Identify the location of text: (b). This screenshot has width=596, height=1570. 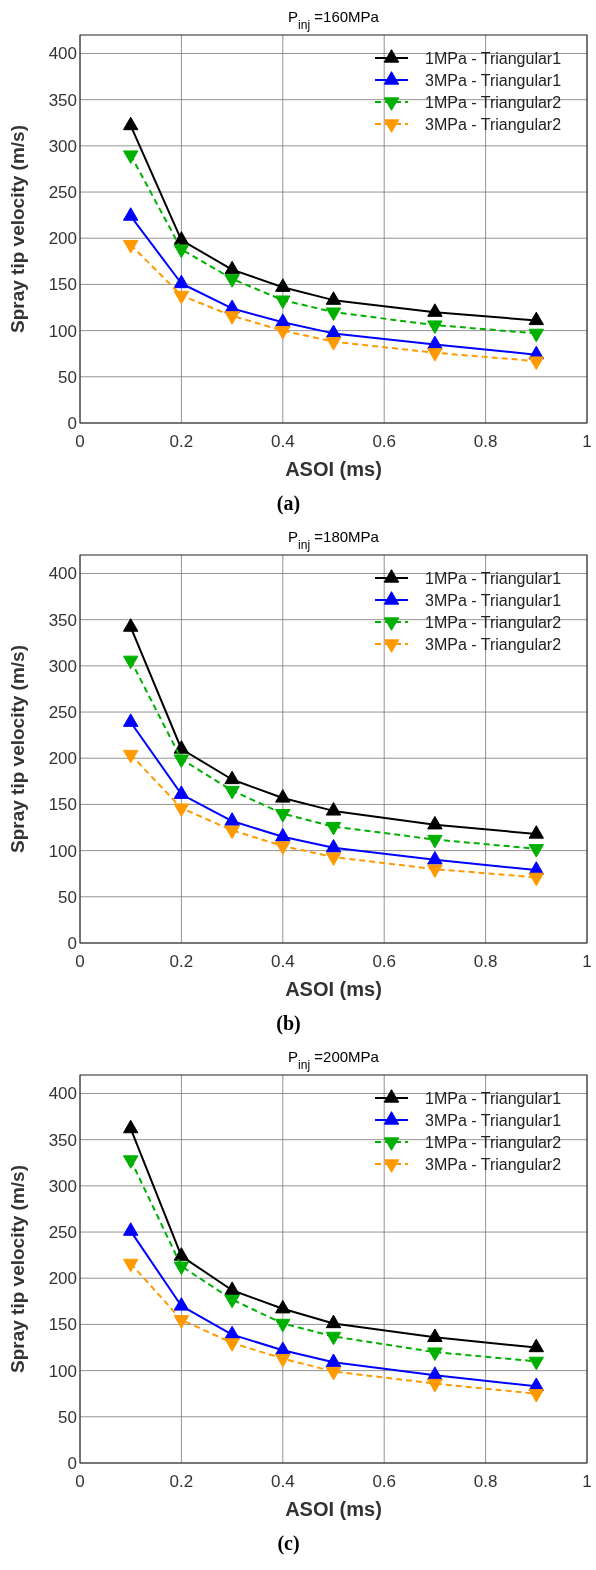
(288, 1023).